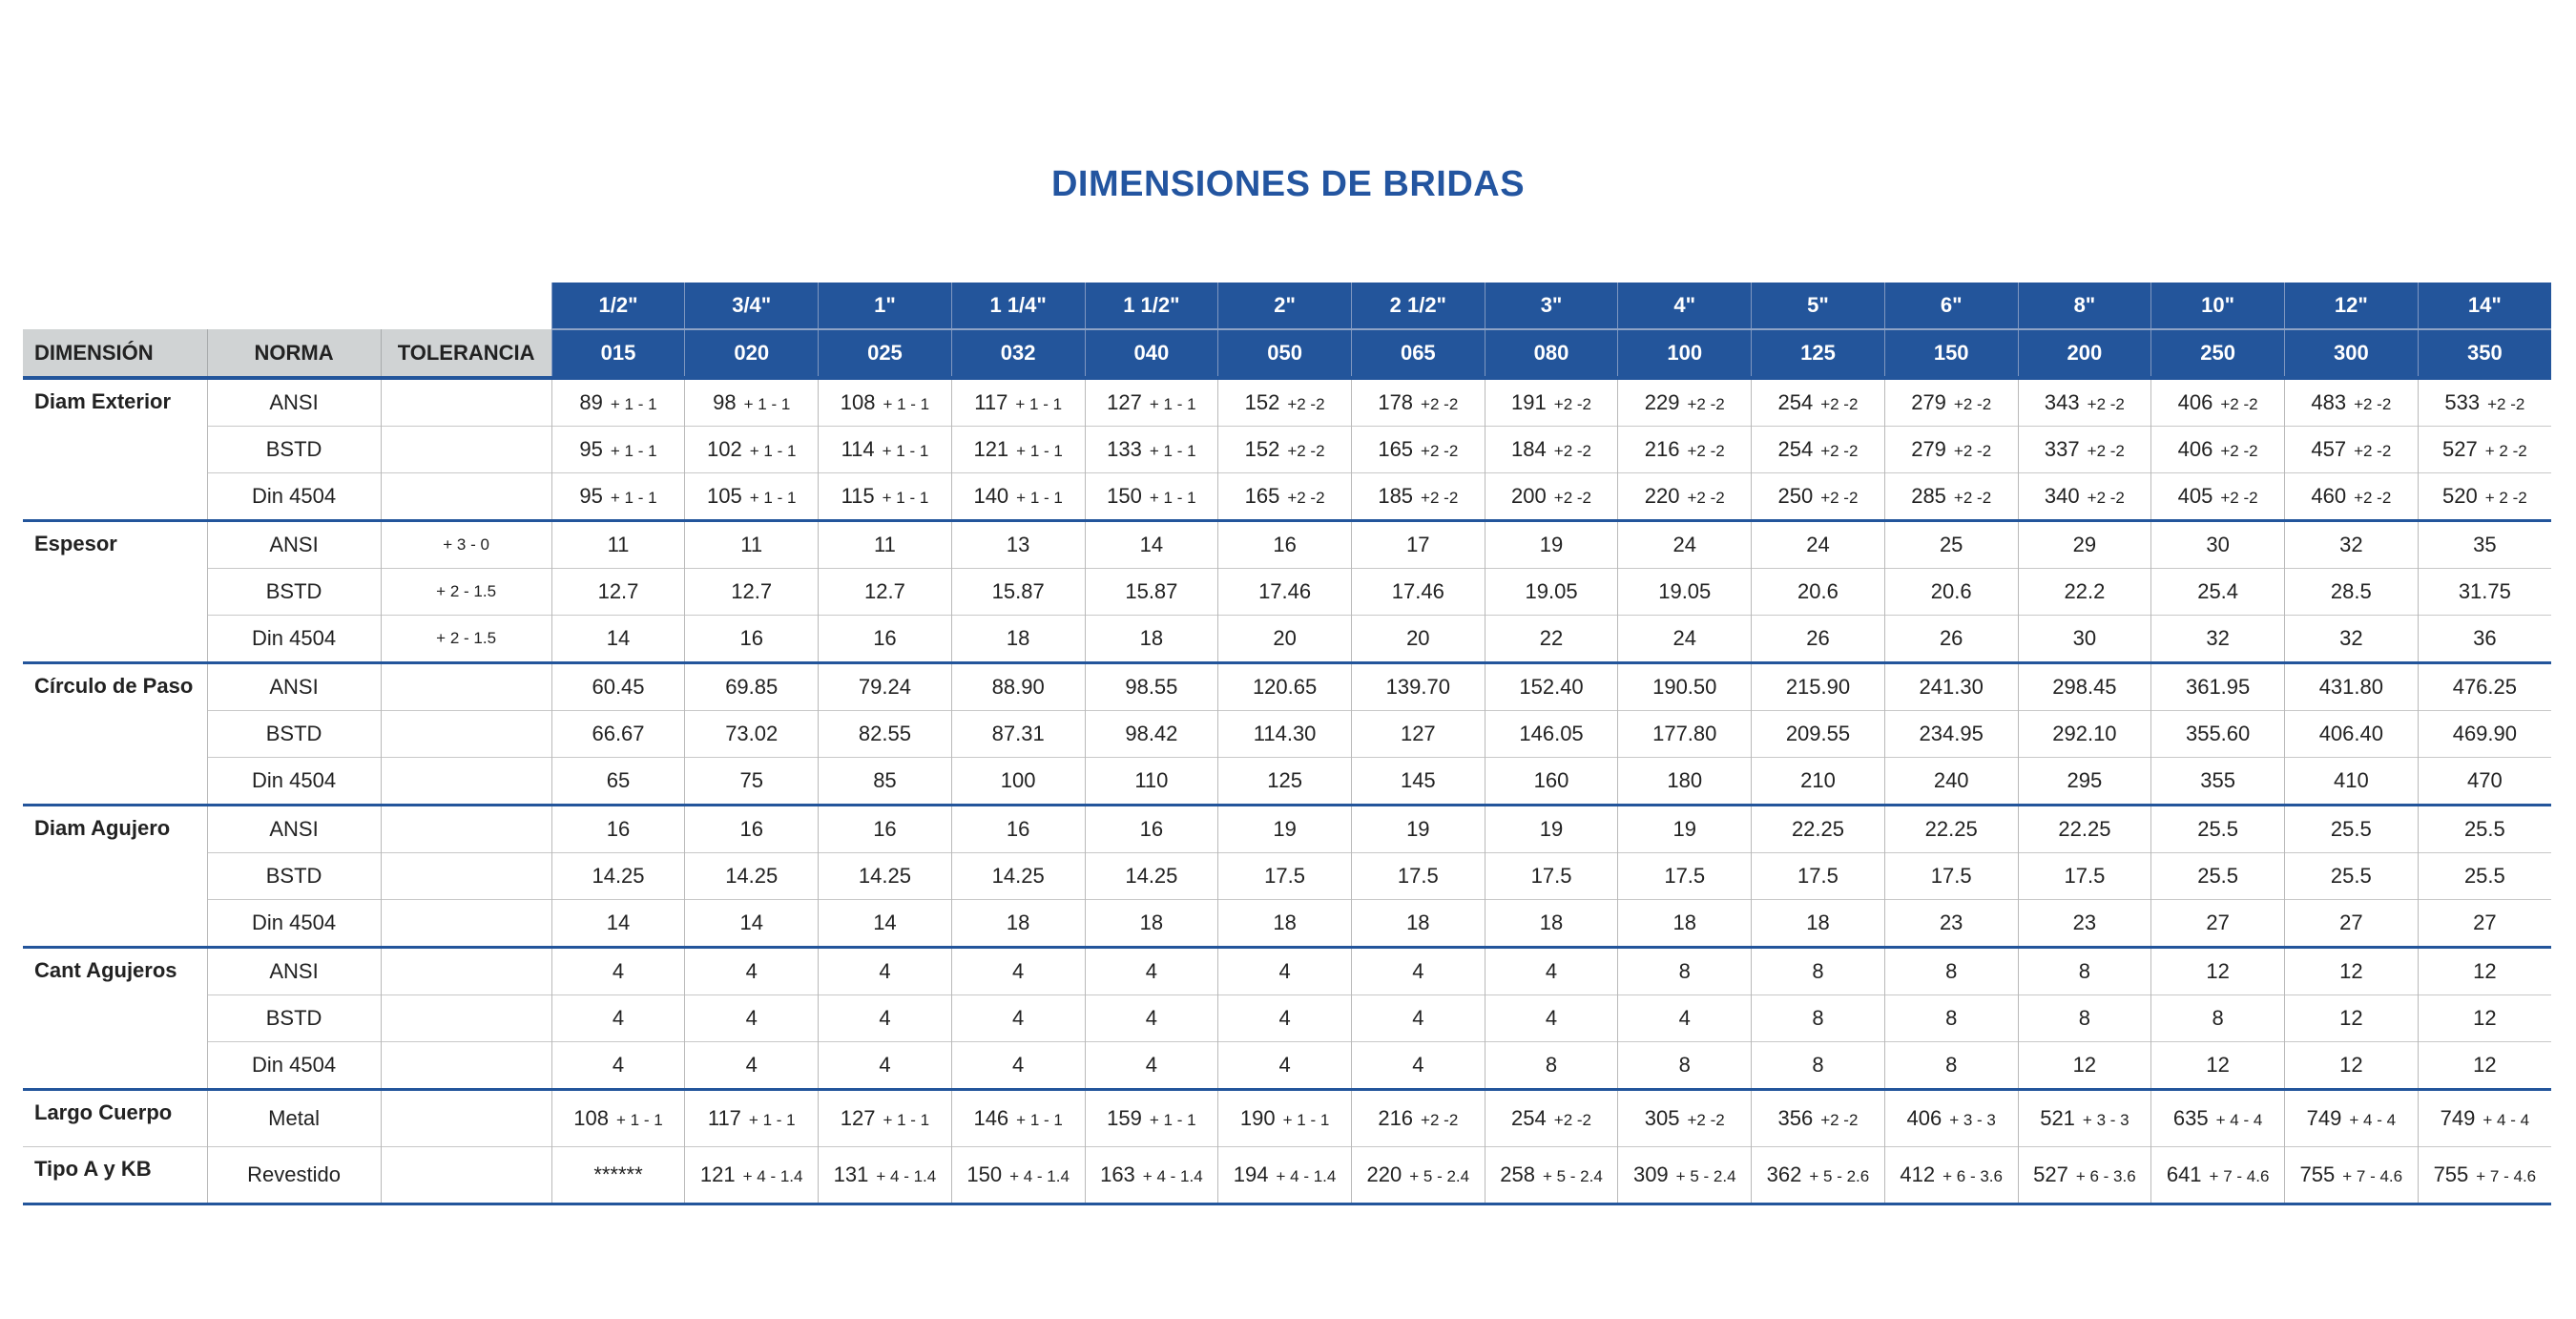 The width and height of the screenshot is (2576, 1319). Describe the element at coordinates (1517, 1174) in the screenshot. I see `value-text: 258` at that location.